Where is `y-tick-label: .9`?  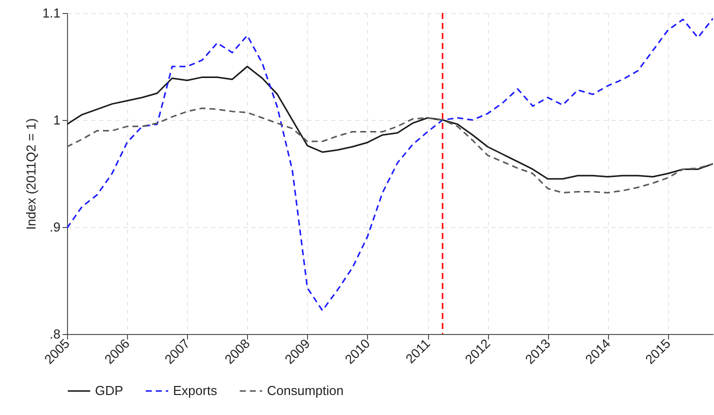
y-tick-label: .9 is located at coordinates (55, 227).